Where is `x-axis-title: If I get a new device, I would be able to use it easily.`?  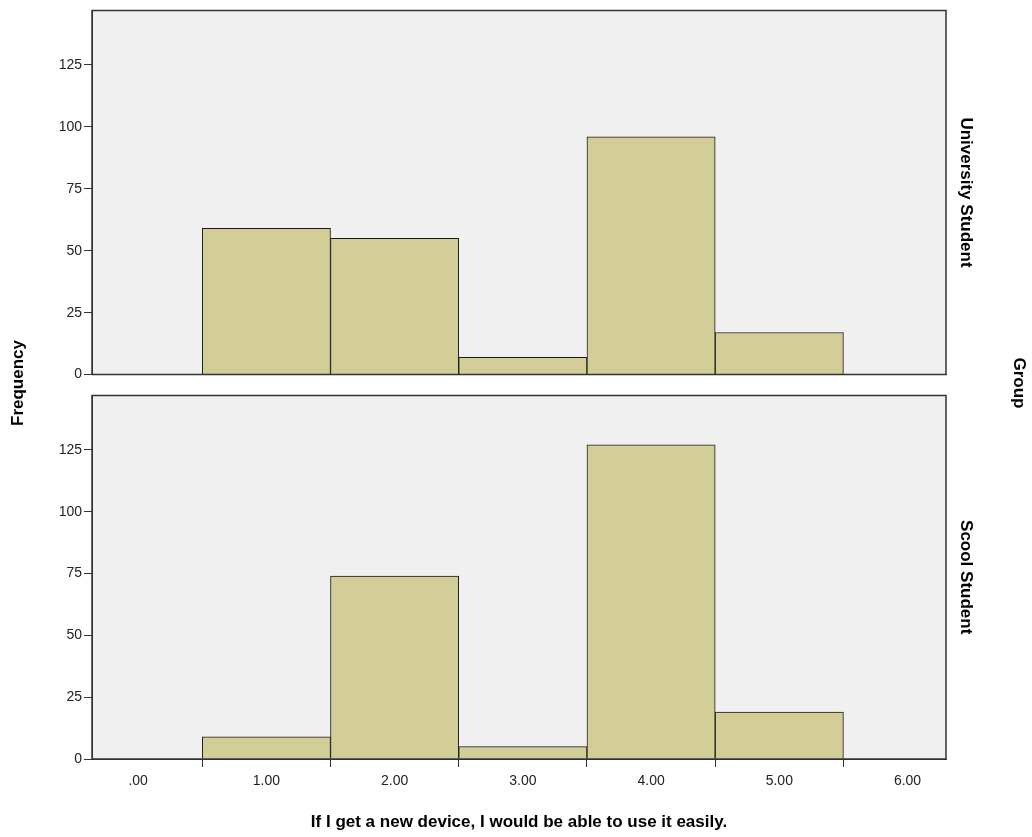
x-axis-title: If I get a new device, I would be able to use it easily. is located at coordinates (519, 822).